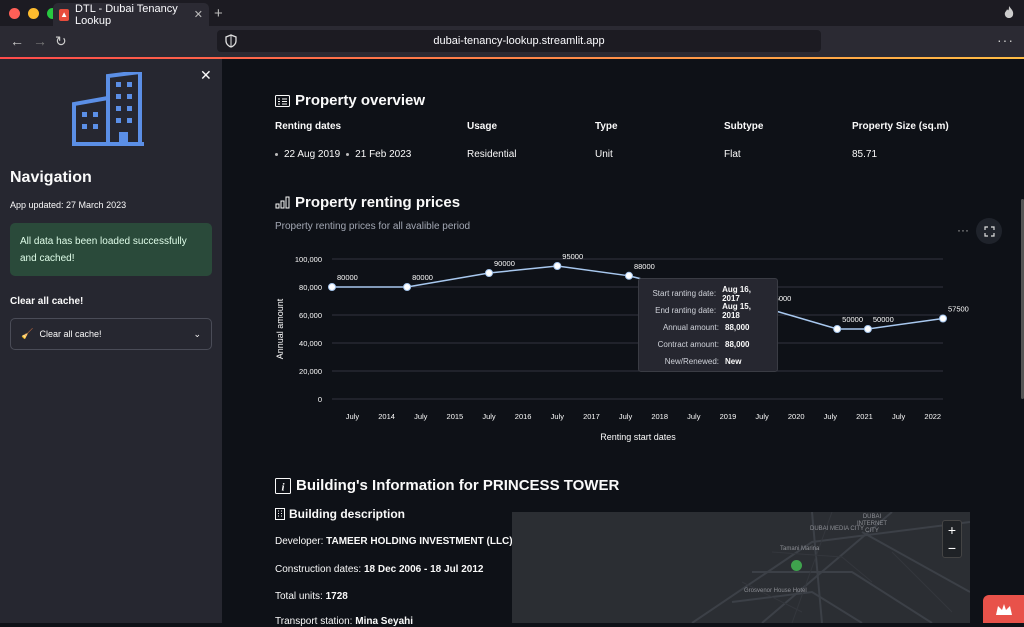 The image size is (1024, 627). I want to click on date-end: 21 Feb 2023, so click(383, 154).